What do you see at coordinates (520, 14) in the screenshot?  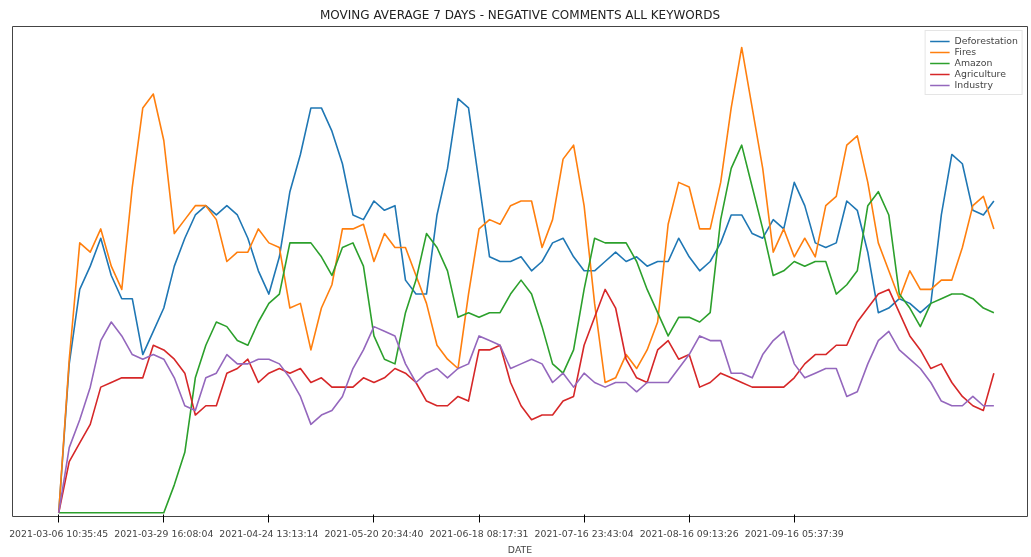 I see `chart-title: MOVING AVERAGE 7 DAYS - NEGATIVE COMMENTS ALL KEYWORDS` at bounding box center [520, 14].